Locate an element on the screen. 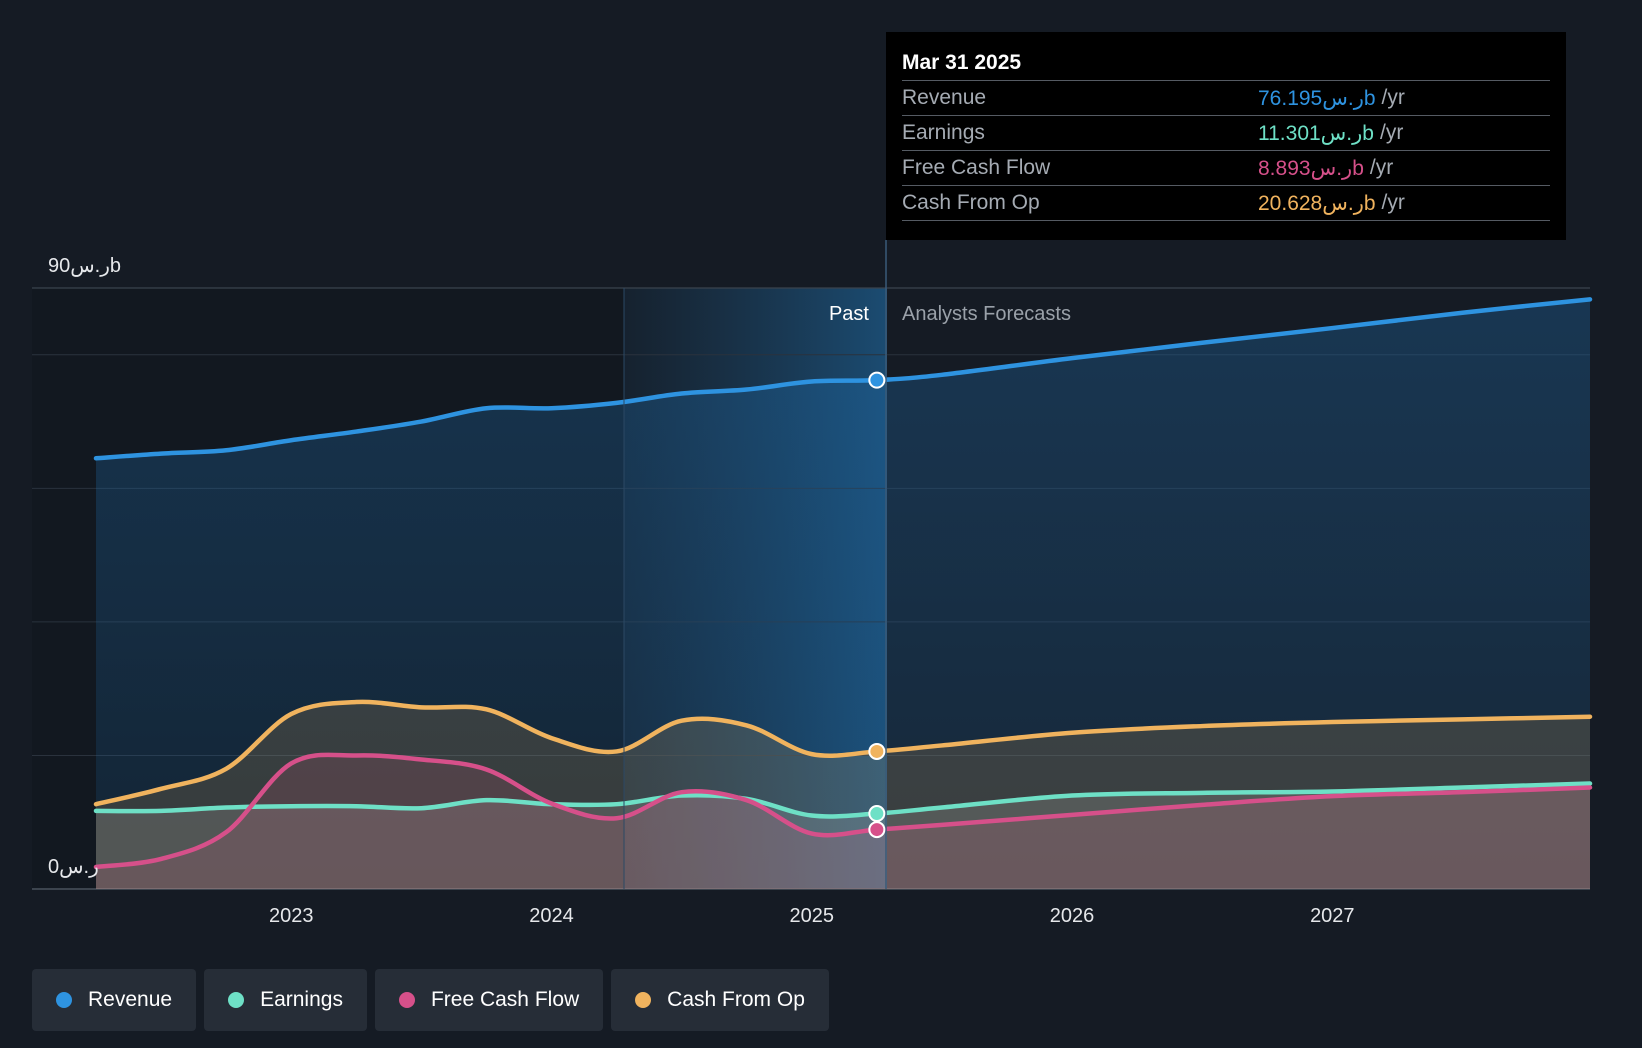 The width and height of the screenshot is (1642, 1048). x-tick-label: 2027 is located at coordinates (1332, 916).